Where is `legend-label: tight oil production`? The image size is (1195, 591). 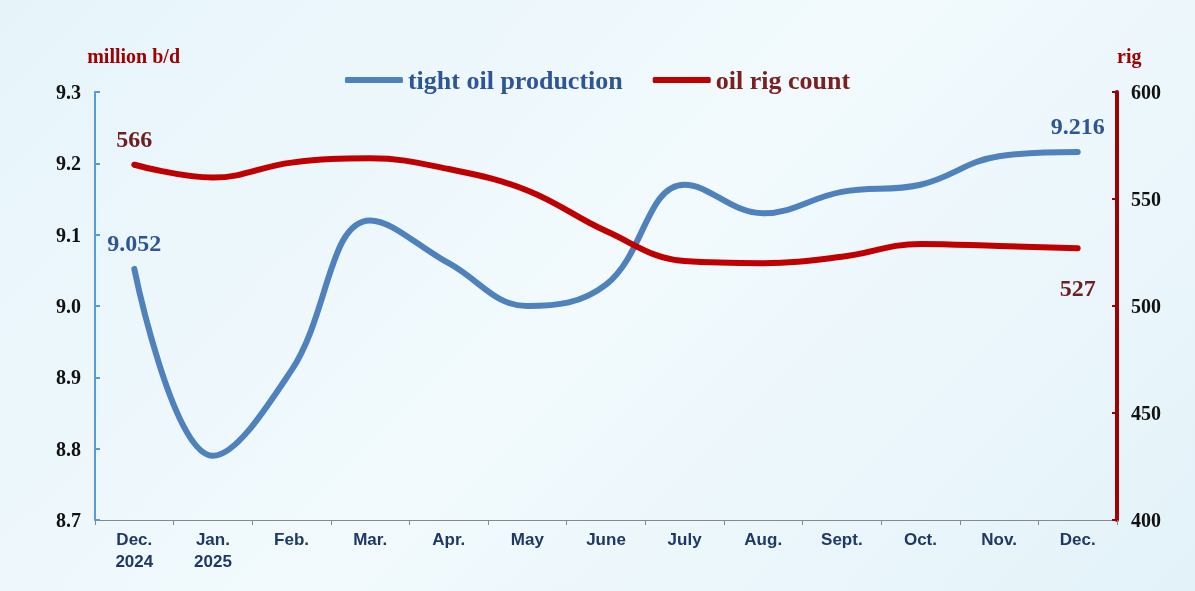
legend-label: tight oil production is located at coordinates (515, 80).